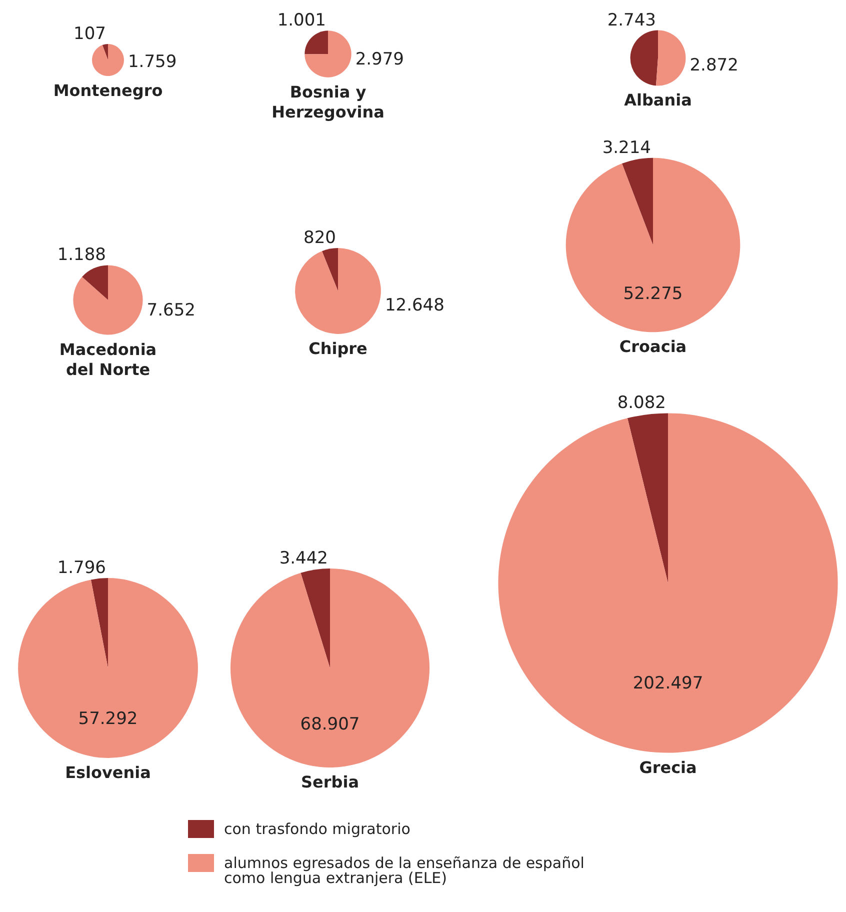 The image size is (846, 912). Describe the element at coordinates (631, 20) in the screenshot. I see `data-label: 2.743` at that location.